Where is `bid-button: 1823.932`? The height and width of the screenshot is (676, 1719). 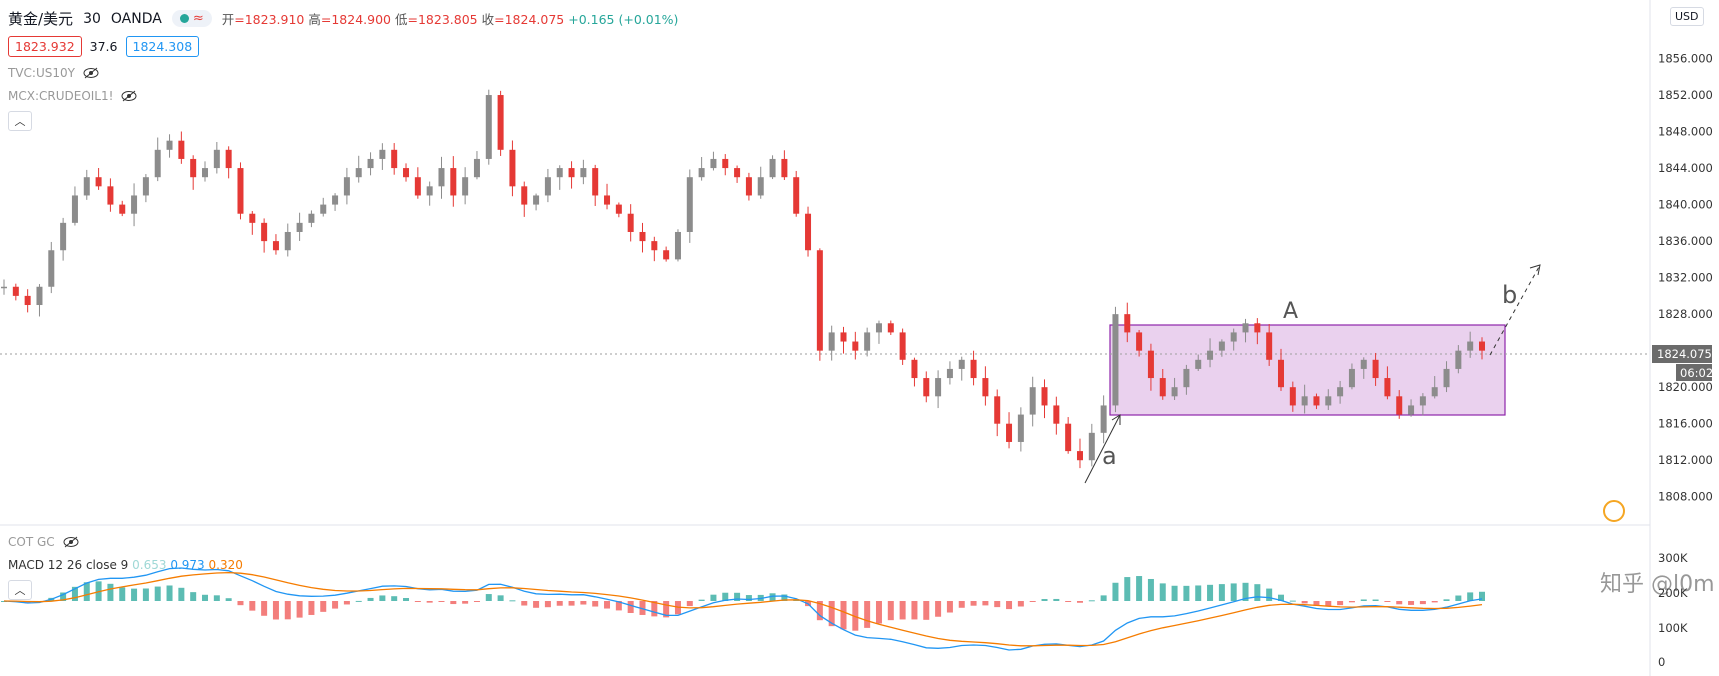
bid-button: 1823.932 is located at coordinates (45, 46).